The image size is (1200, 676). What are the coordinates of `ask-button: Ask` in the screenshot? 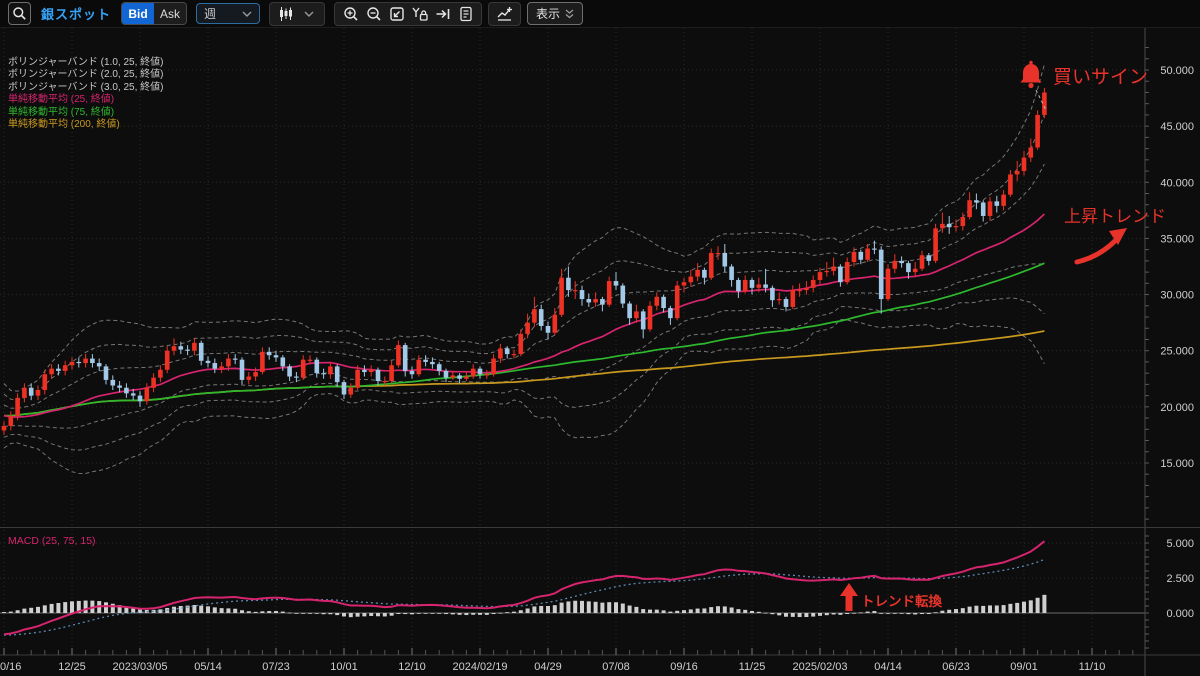 It's located at (170, 13).